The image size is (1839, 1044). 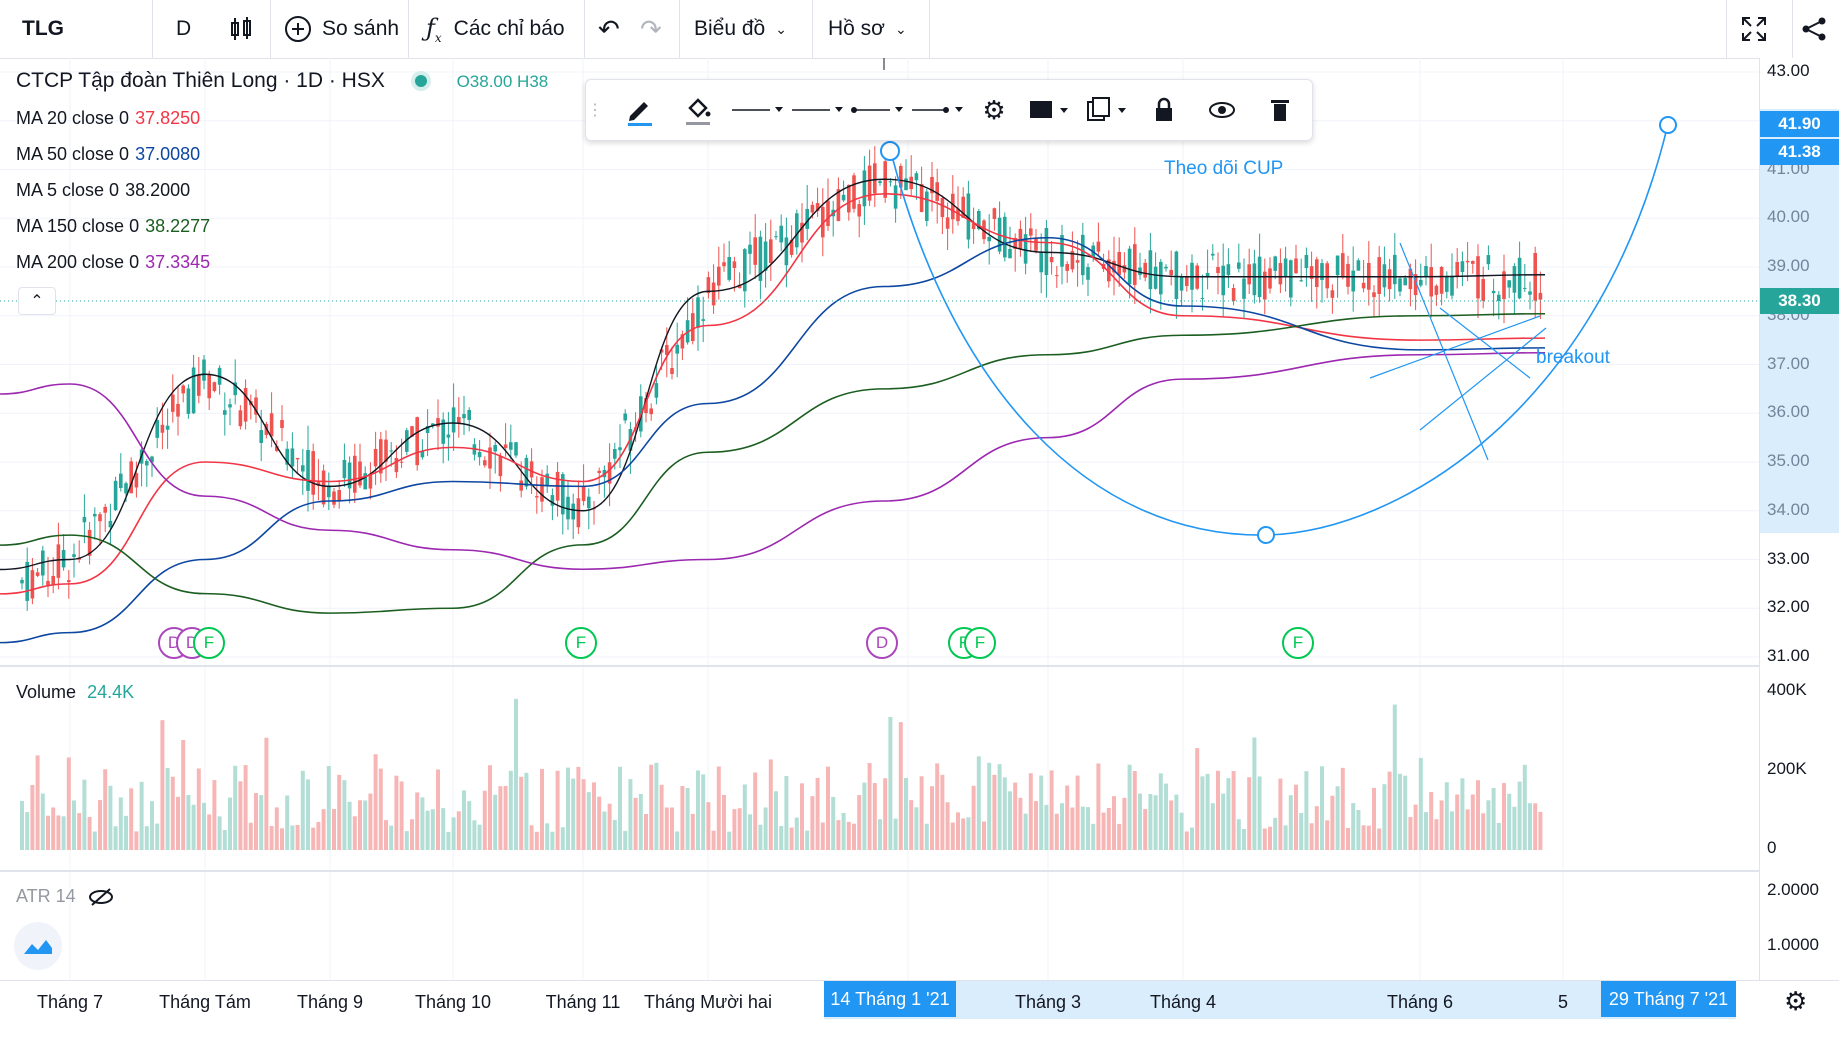 I want to click on compare-button: So sánh, so click(x=341, y=29).